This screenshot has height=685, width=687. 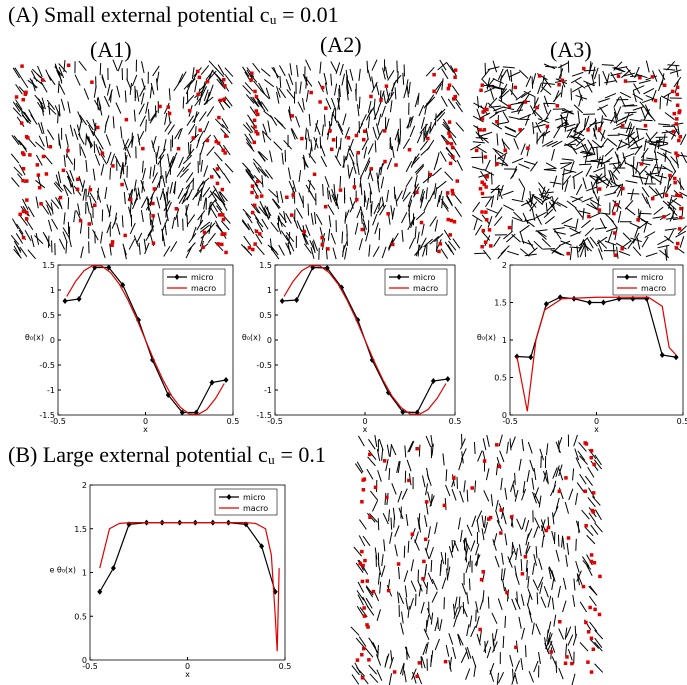 What do you see at coordinates (269, 340) in the screenshot?
I see `y-tick-label: 0` at bounding box center [269, 340].